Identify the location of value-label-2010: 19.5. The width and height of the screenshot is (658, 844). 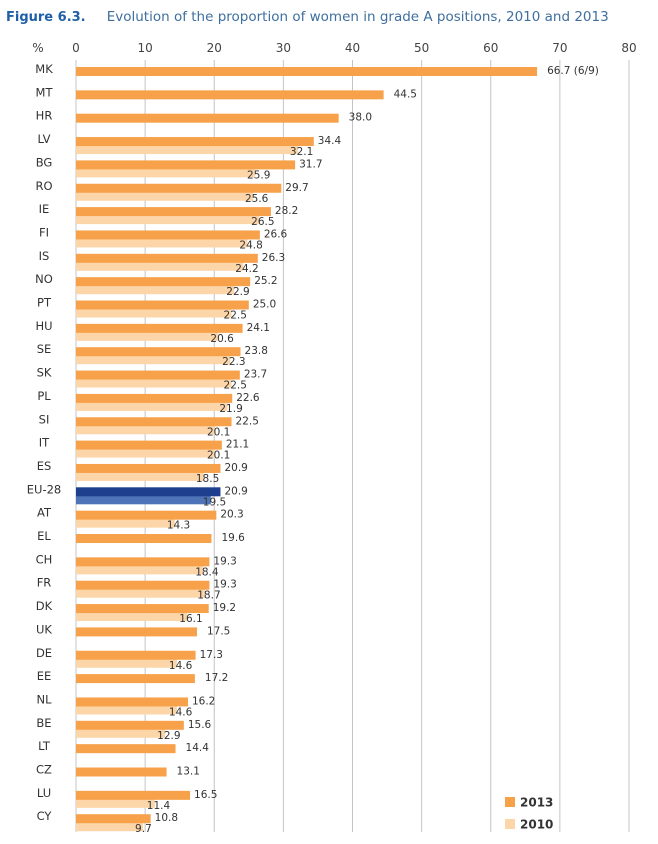
(214, 502).